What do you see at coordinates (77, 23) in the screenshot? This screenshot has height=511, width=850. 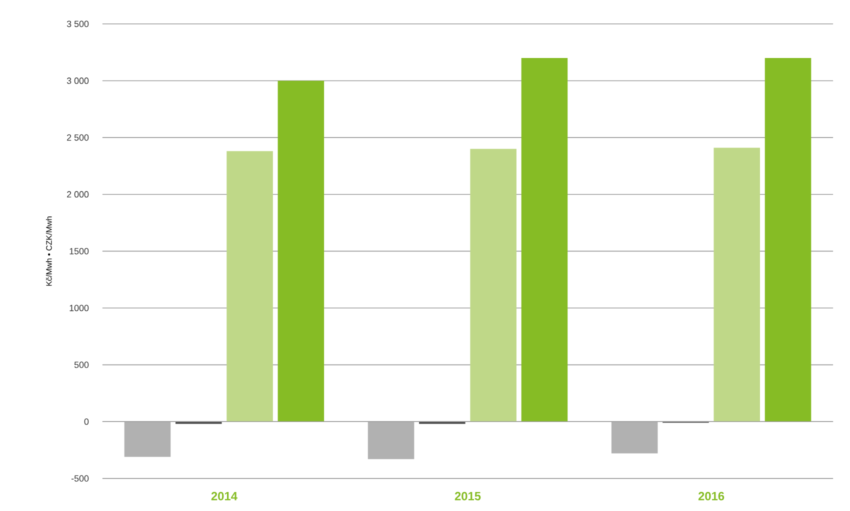 I see `y-tick-label: 3 500` at bounding box center [77, 23].